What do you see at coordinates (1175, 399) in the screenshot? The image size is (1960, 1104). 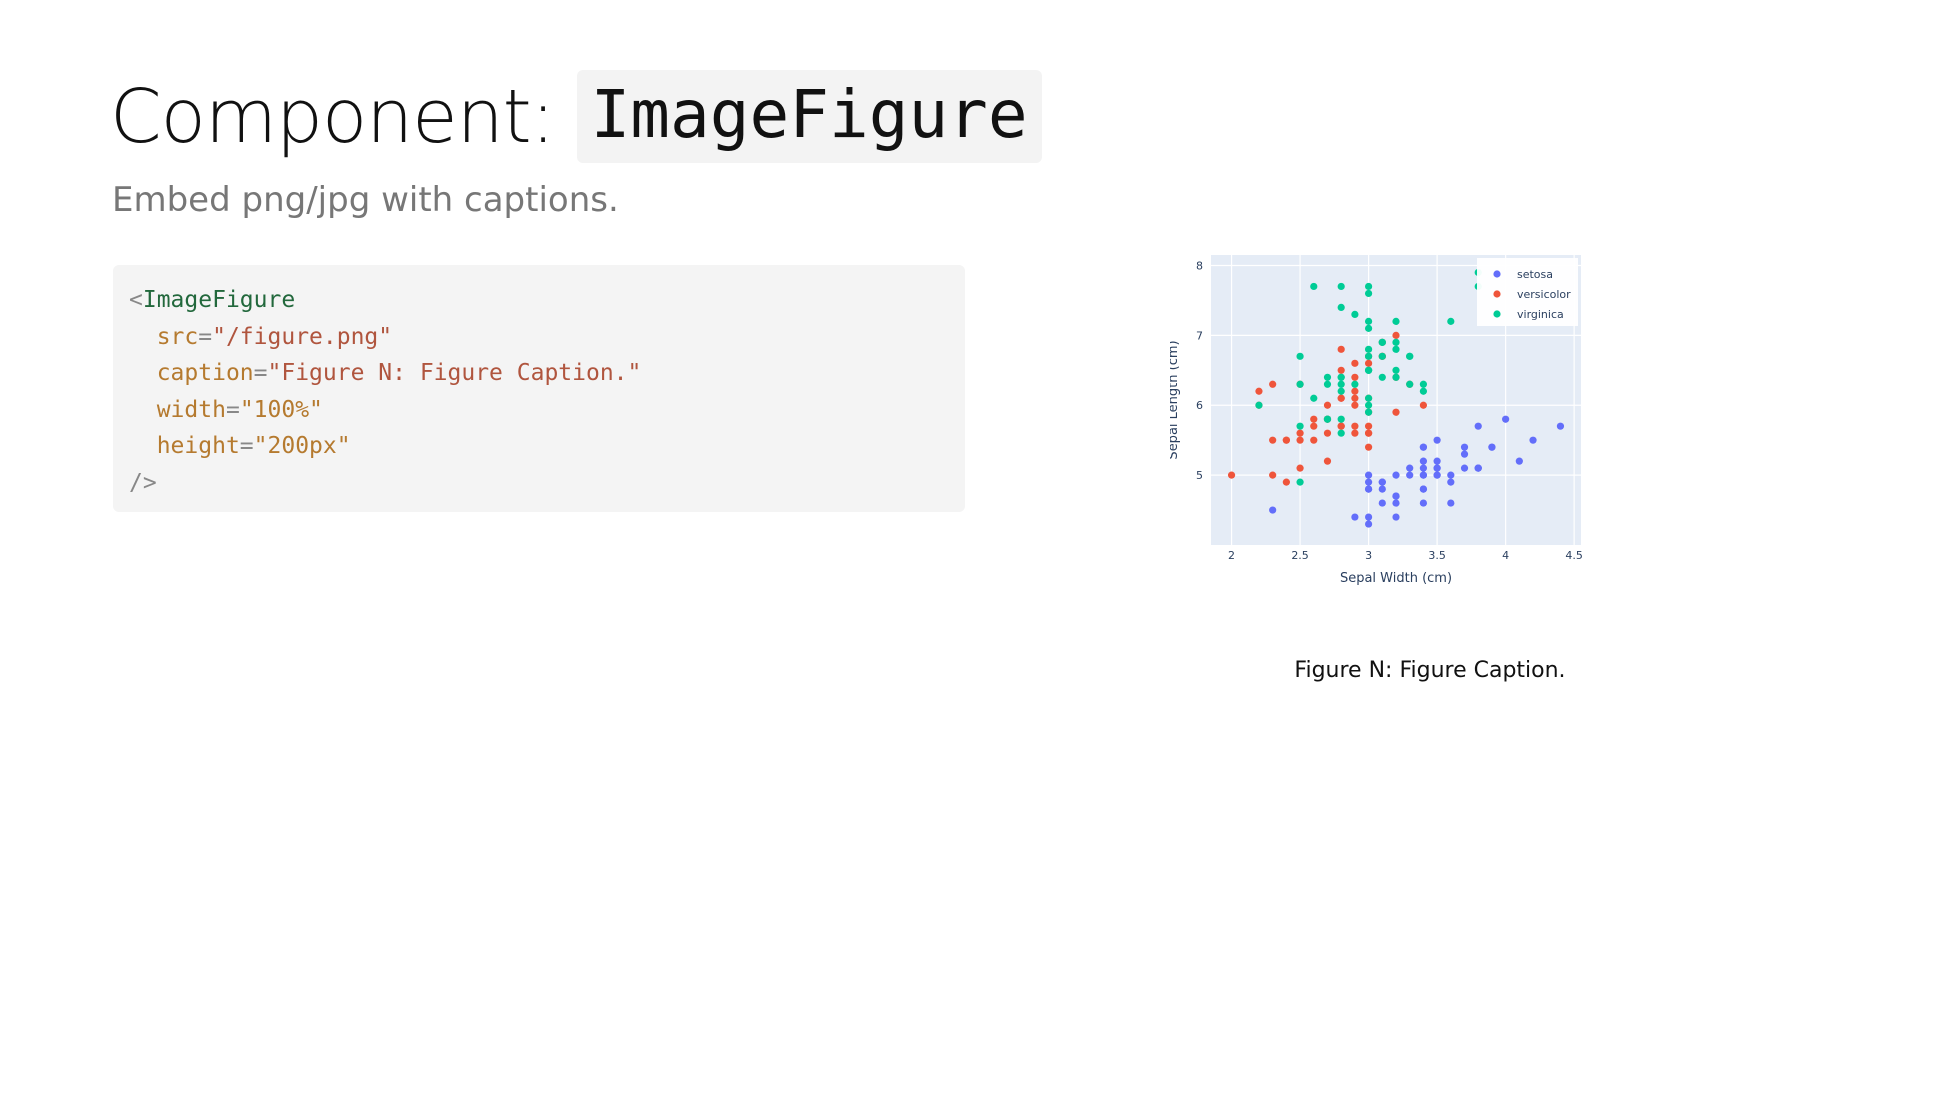 I see `y-axis-label: Sepal Length (cm)` at bounding box center [1175, 399].